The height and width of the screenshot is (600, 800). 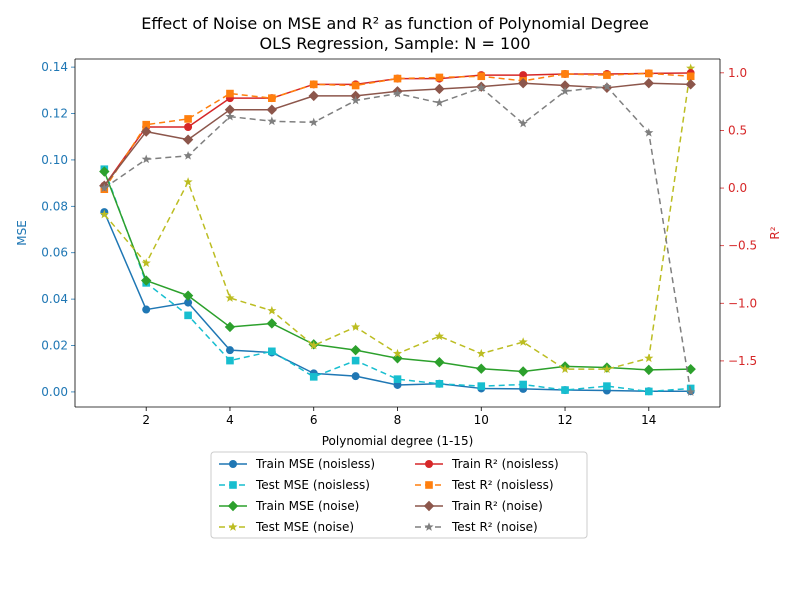 What do you see at coordinates (494, 527) in the screenshot?
I see `legend-label: Test R² (noise)` at bounding box center [494, 527].